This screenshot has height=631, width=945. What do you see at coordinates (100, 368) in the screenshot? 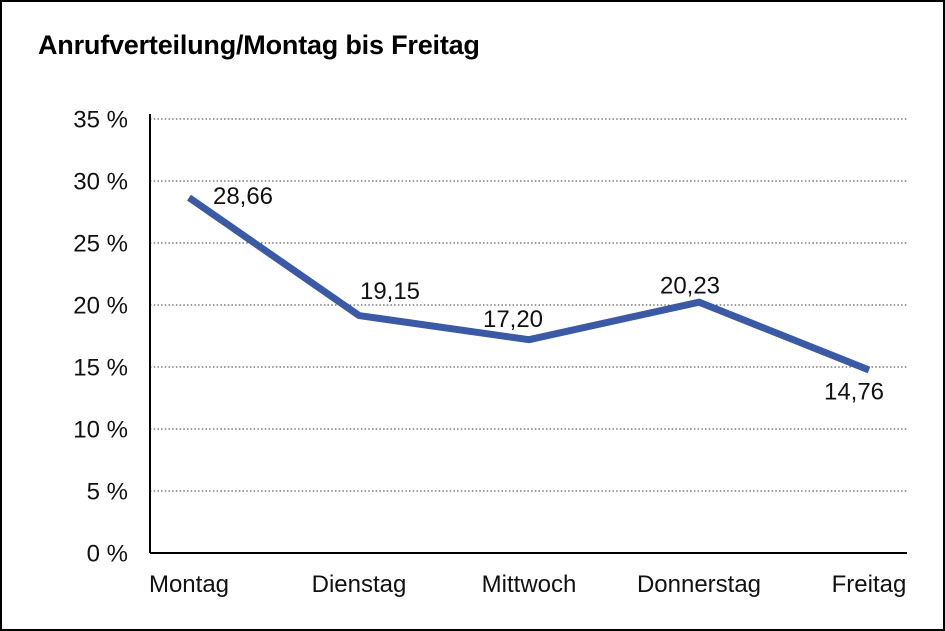
I see `y-axis-tick-label: 15 %` at bounding box center [100, 368].